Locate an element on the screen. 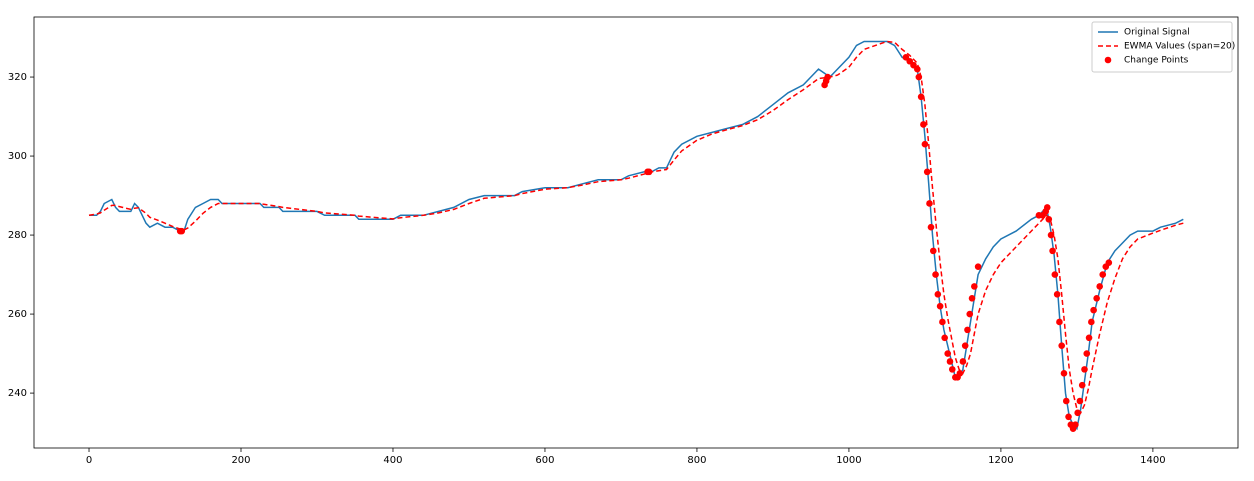  y-tick-label: 280 is located at coordinates (17, 235).